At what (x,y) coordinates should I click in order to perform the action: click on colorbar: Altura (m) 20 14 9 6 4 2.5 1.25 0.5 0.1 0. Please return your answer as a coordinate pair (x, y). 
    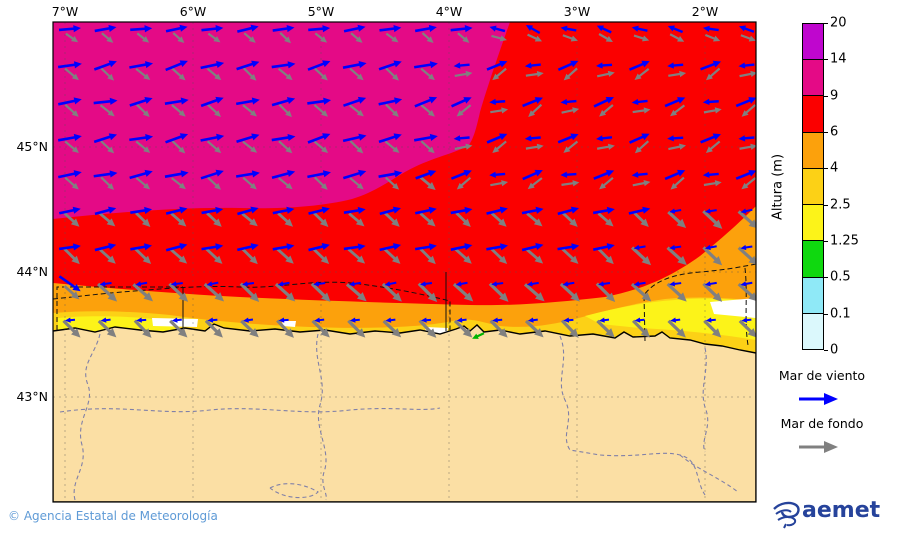
    Looking at the image, I should click on (815, 187).